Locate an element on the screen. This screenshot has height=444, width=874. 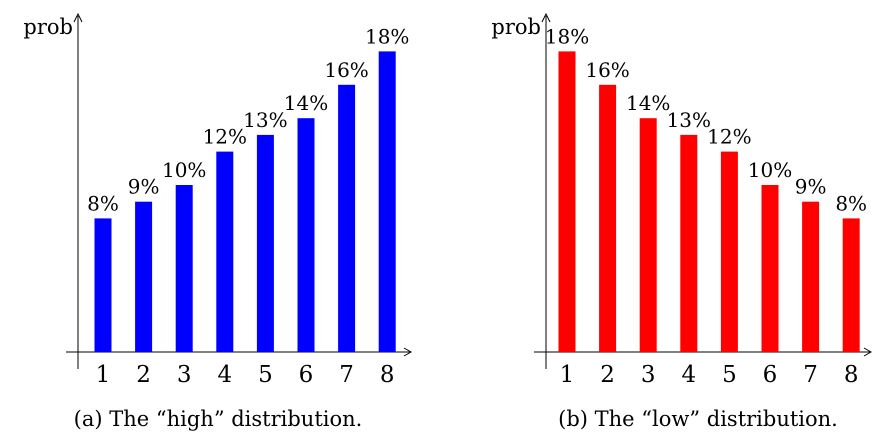
chart-caption: (a) The “high” distribution. is located at coordinates (218, 419).